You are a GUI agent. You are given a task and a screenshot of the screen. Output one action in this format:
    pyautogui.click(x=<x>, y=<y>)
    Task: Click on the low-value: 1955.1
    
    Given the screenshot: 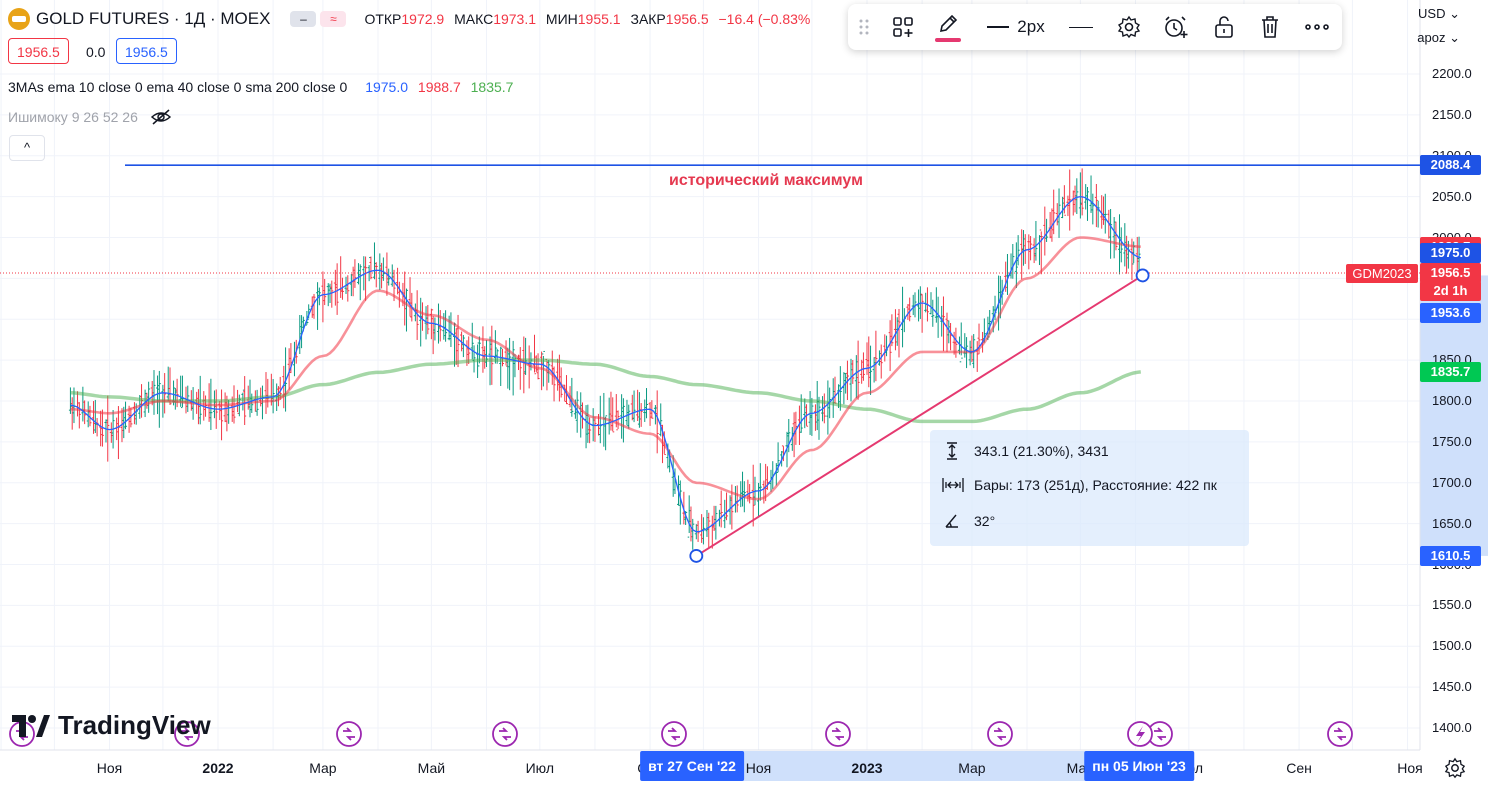 What is the action you would take?
    pyautogui.click(x=599, y=19)
    